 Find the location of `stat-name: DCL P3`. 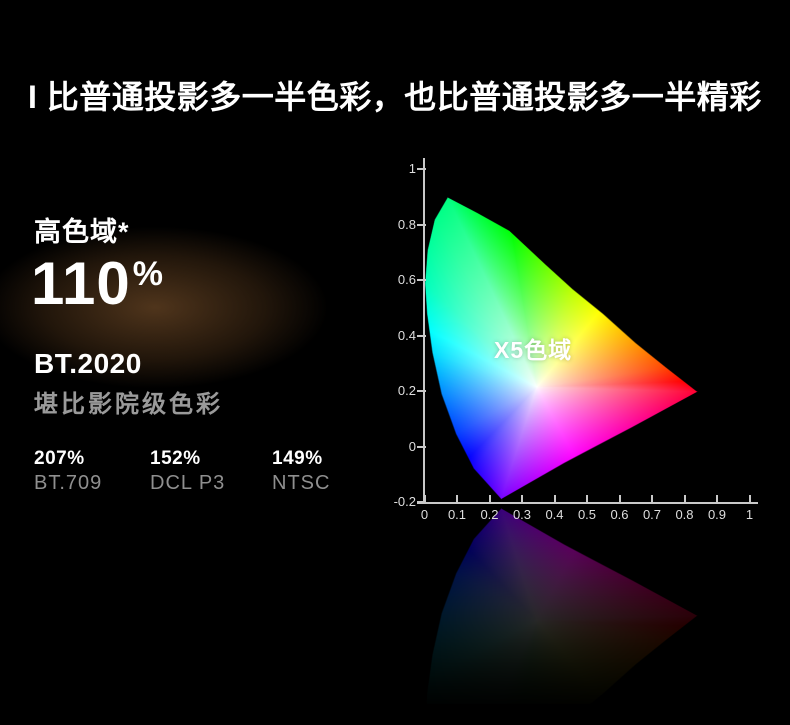

stat-name: DCL P3 is located at coordinates (188, 483).